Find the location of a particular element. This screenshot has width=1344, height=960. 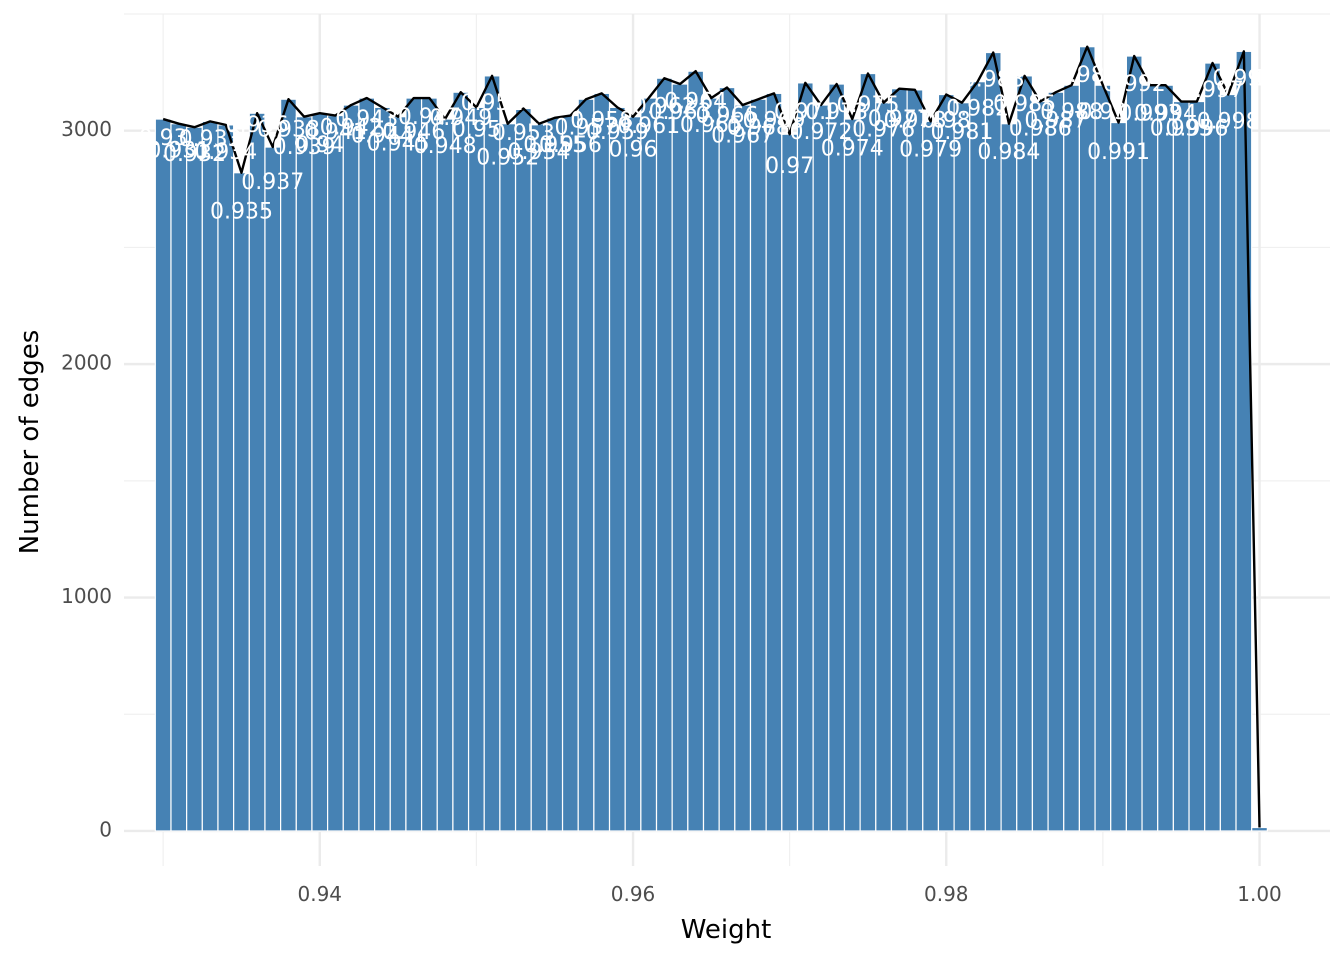

bar-label: 0.993 is located at coordinates (1149, 113).